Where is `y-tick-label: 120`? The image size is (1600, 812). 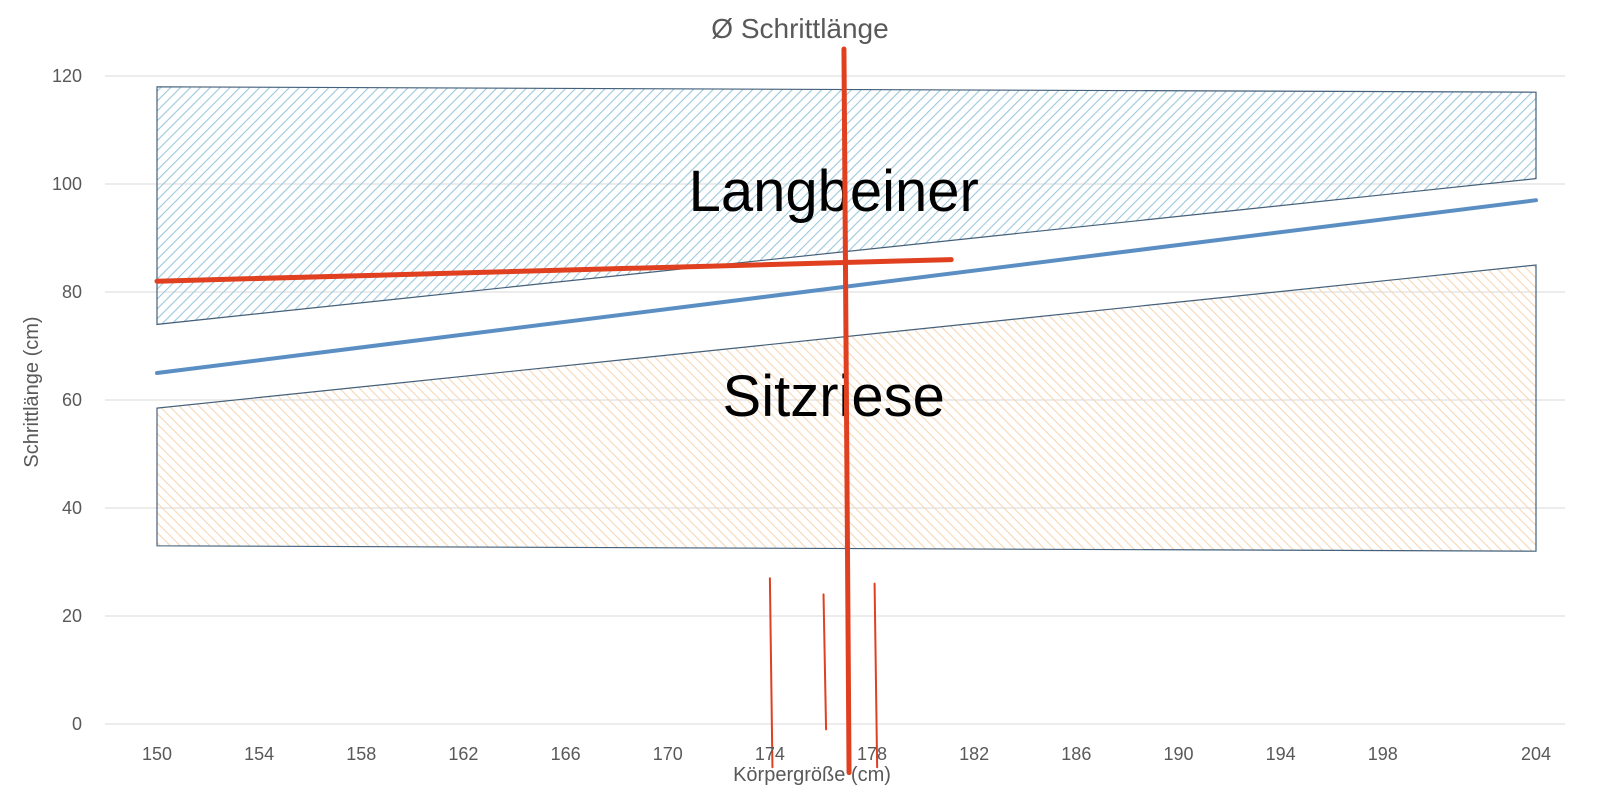
y-tick-label: 120 is located at coordinates (67, 76).